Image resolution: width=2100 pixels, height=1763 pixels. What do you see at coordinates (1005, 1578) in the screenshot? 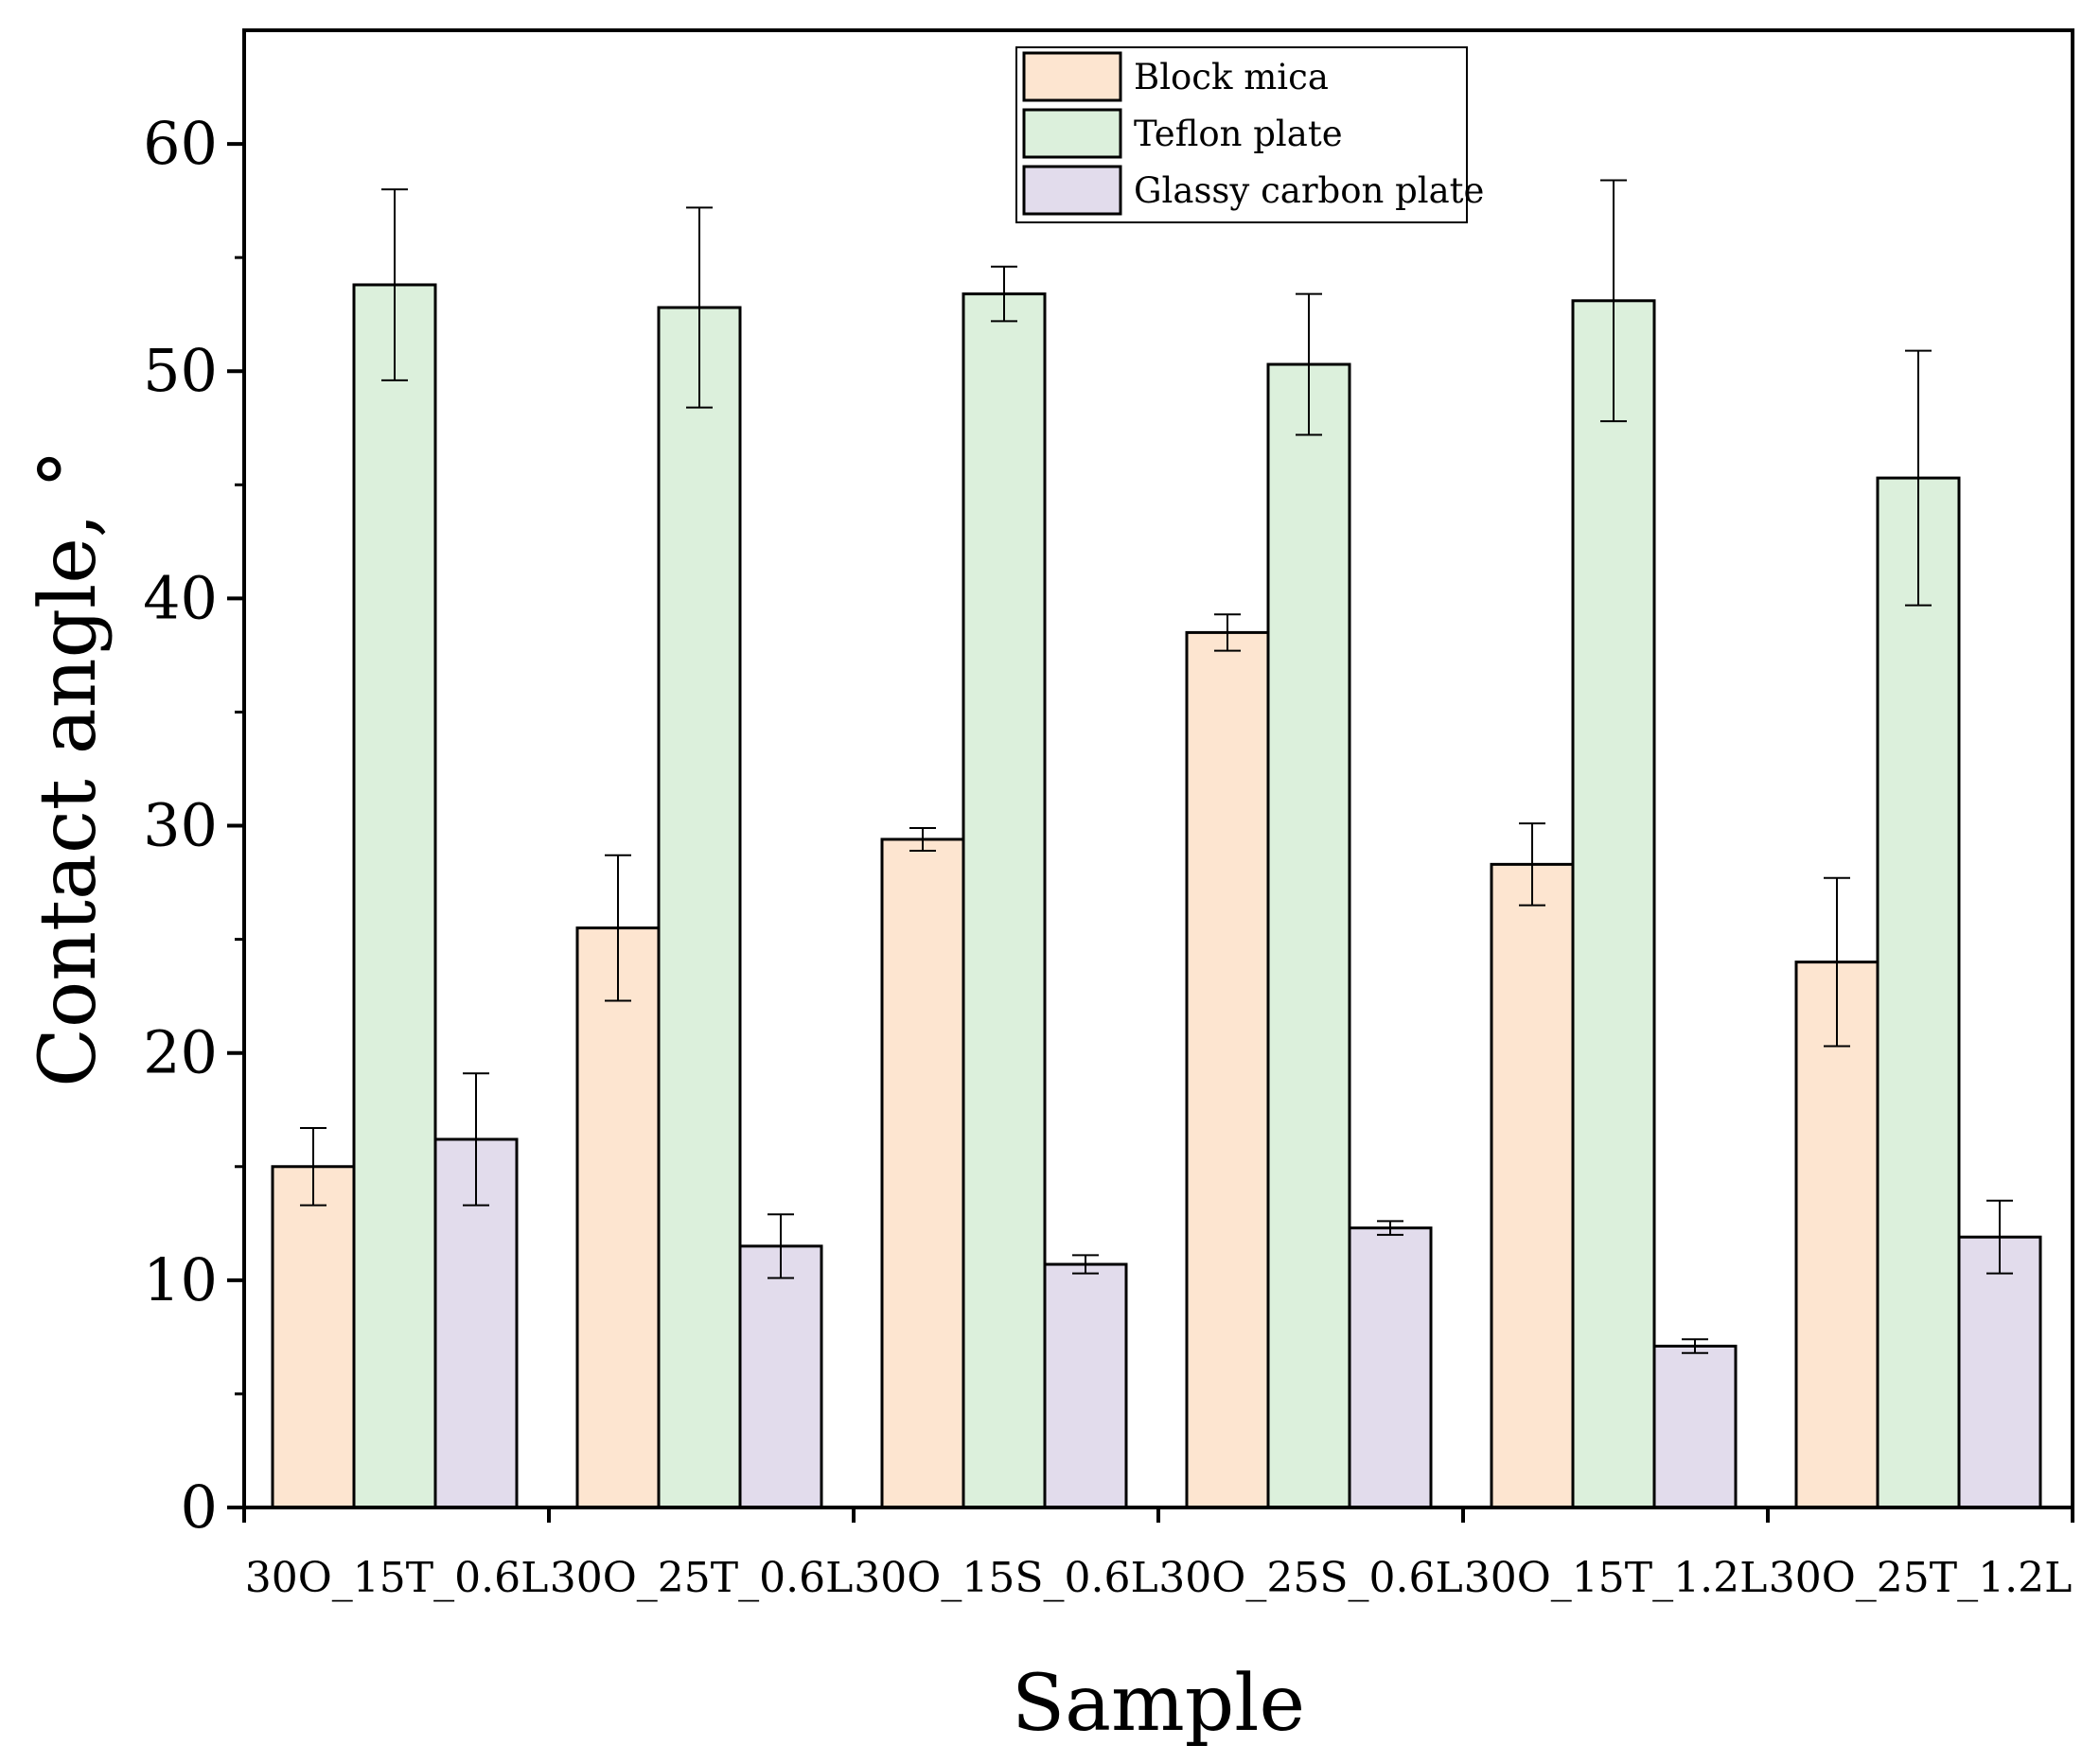
I see `x-category-label: 30O_15S_0.6L` at bounding box center [1005, 1578].